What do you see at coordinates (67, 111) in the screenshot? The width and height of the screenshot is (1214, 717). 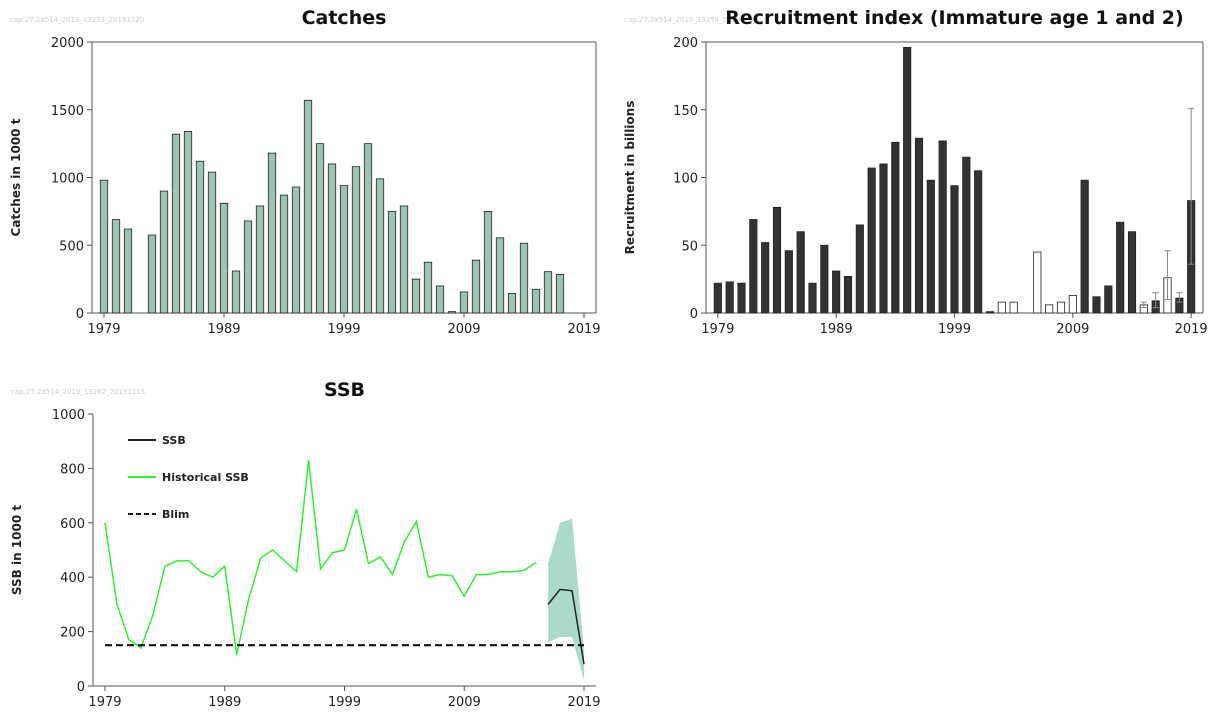 I see `y-tick-label: 1500` at bounding box center [67, 111].